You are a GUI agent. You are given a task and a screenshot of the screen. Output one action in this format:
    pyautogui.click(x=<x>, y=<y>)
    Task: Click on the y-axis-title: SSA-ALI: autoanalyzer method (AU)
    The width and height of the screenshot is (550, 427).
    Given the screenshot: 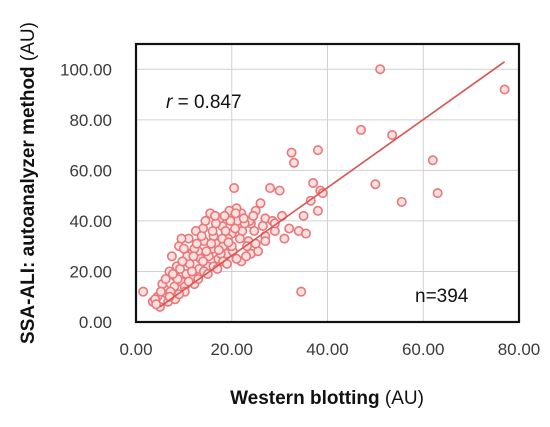 What is the action you would take?
    pyautogui.click(x=28, y=183)
    